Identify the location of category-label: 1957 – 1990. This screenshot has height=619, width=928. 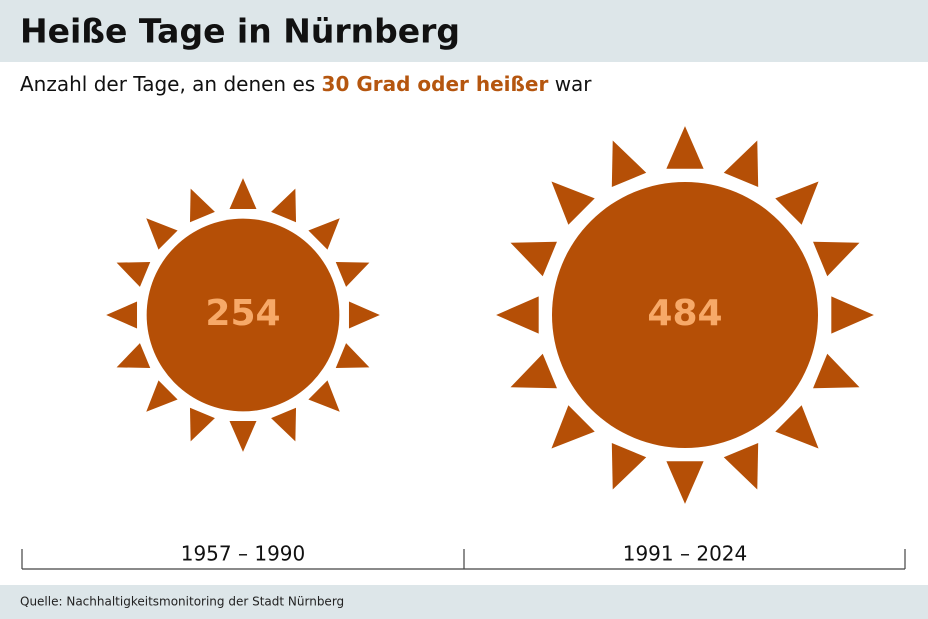
(243, 554).